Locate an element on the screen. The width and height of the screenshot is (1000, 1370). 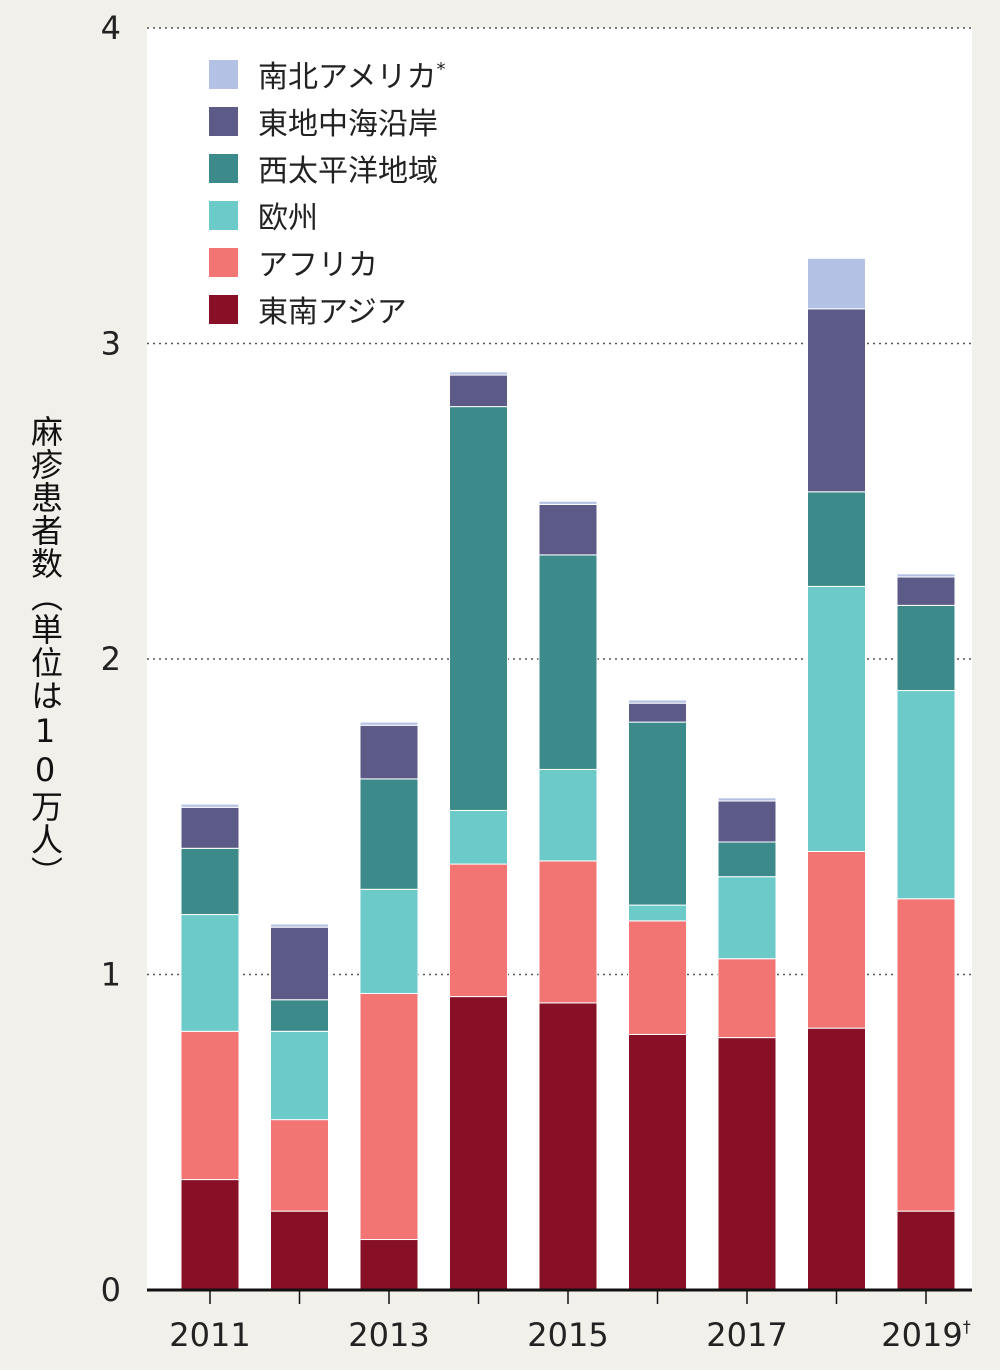
y-tick-label-0: 0 is located at coordinates (111, 1290).